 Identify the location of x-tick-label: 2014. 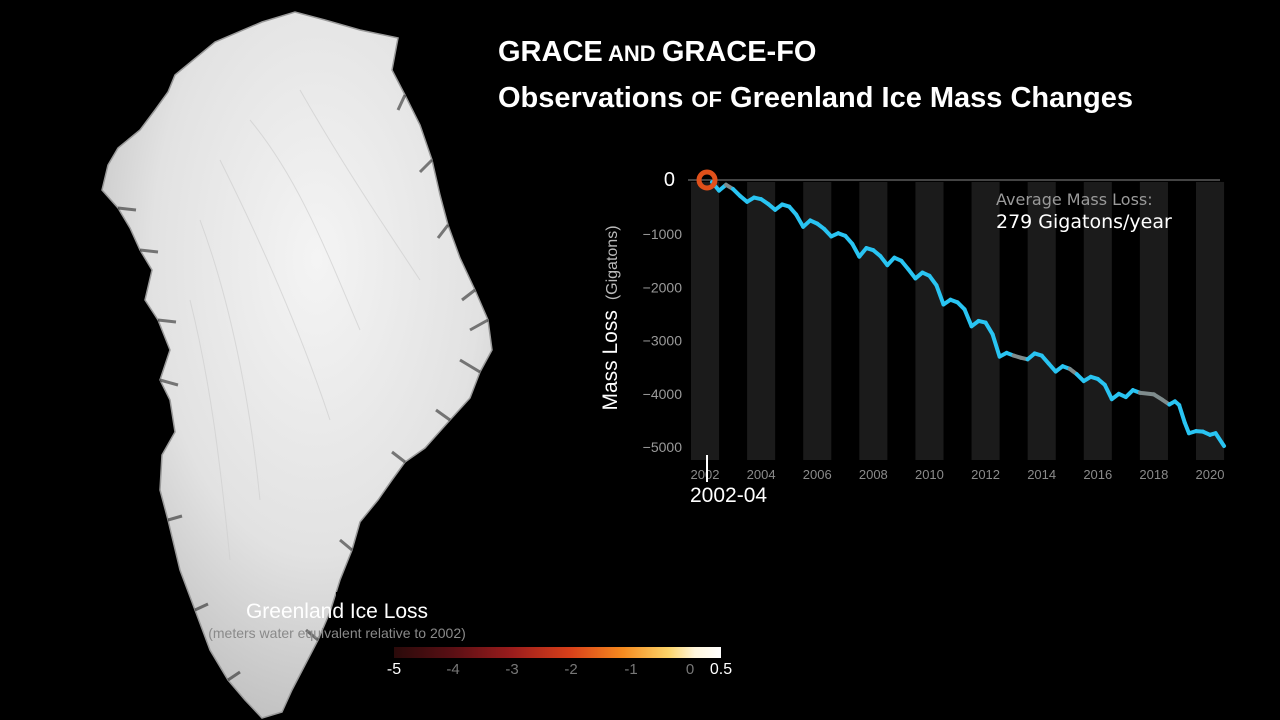
(1041, 474).